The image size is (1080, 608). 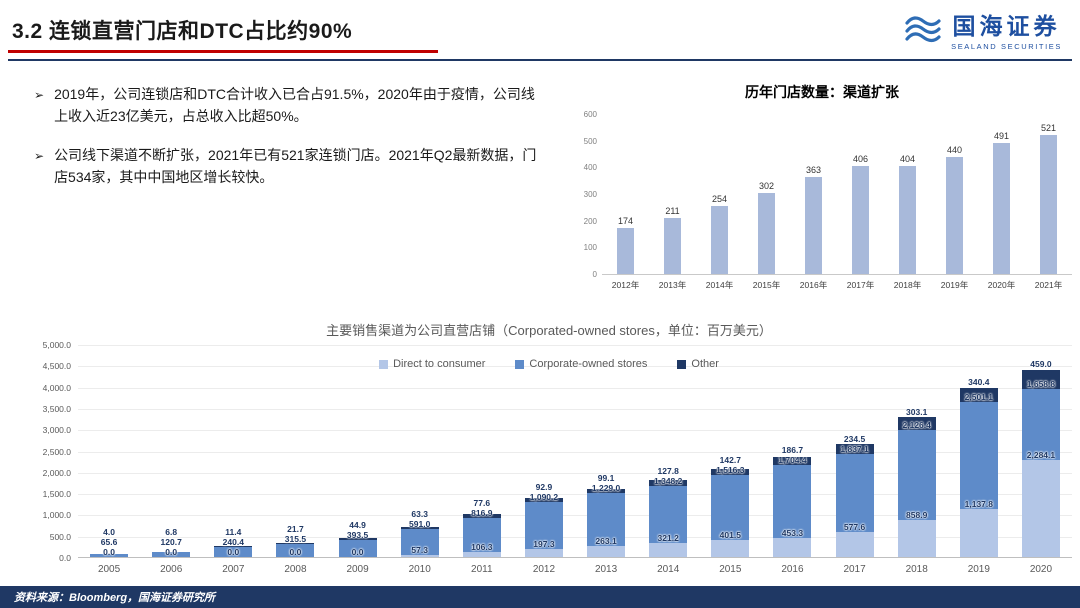 I want to click on value-label-other: 92.9, so click(x=544, y=487).